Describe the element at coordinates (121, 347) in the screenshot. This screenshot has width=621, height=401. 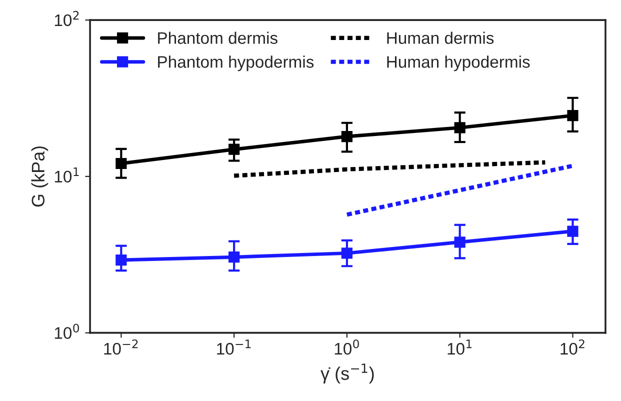
I see `x-tick-label: 10$^{−2}$` at that location.